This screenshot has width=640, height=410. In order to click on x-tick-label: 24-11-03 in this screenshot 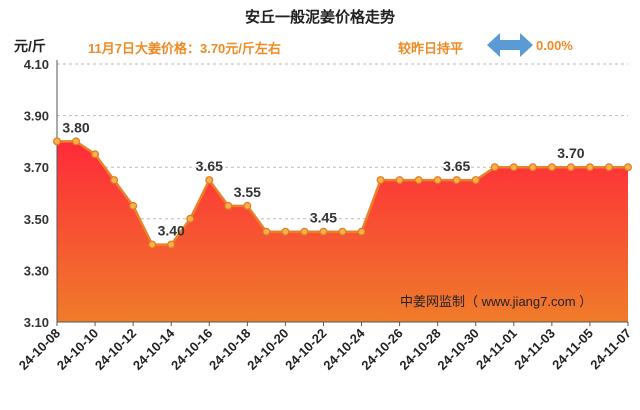, I will do `click(534, 349)`.